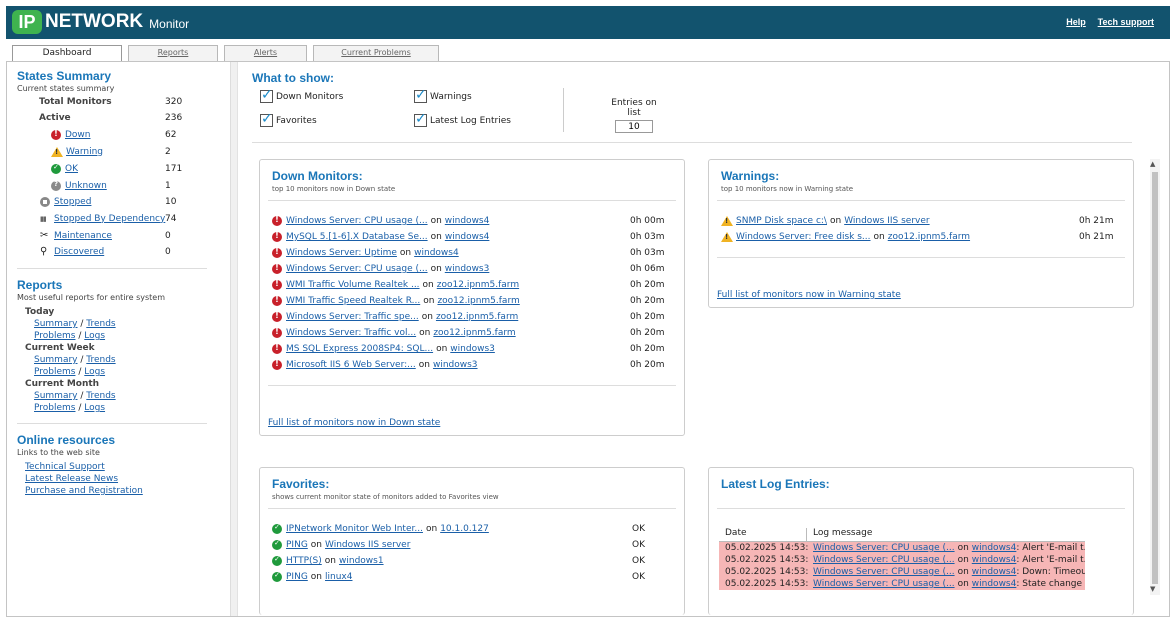  Describe the element at coordinates (361, 561) in the screenshot. I see `host-link: windows1` at that location.